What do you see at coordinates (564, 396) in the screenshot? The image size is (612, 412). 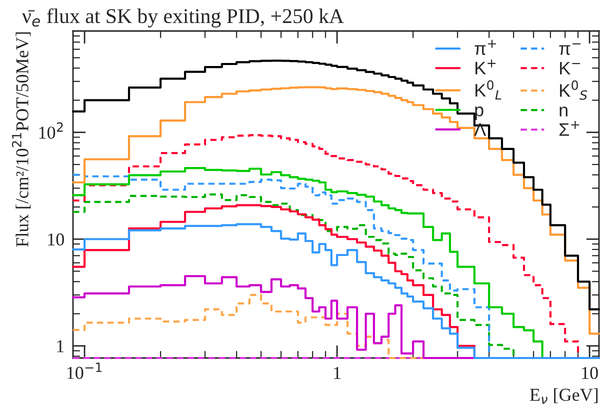 I see `x-axis-title: E$_{ν}$ [GeV]` at bounding box center [564, 396].